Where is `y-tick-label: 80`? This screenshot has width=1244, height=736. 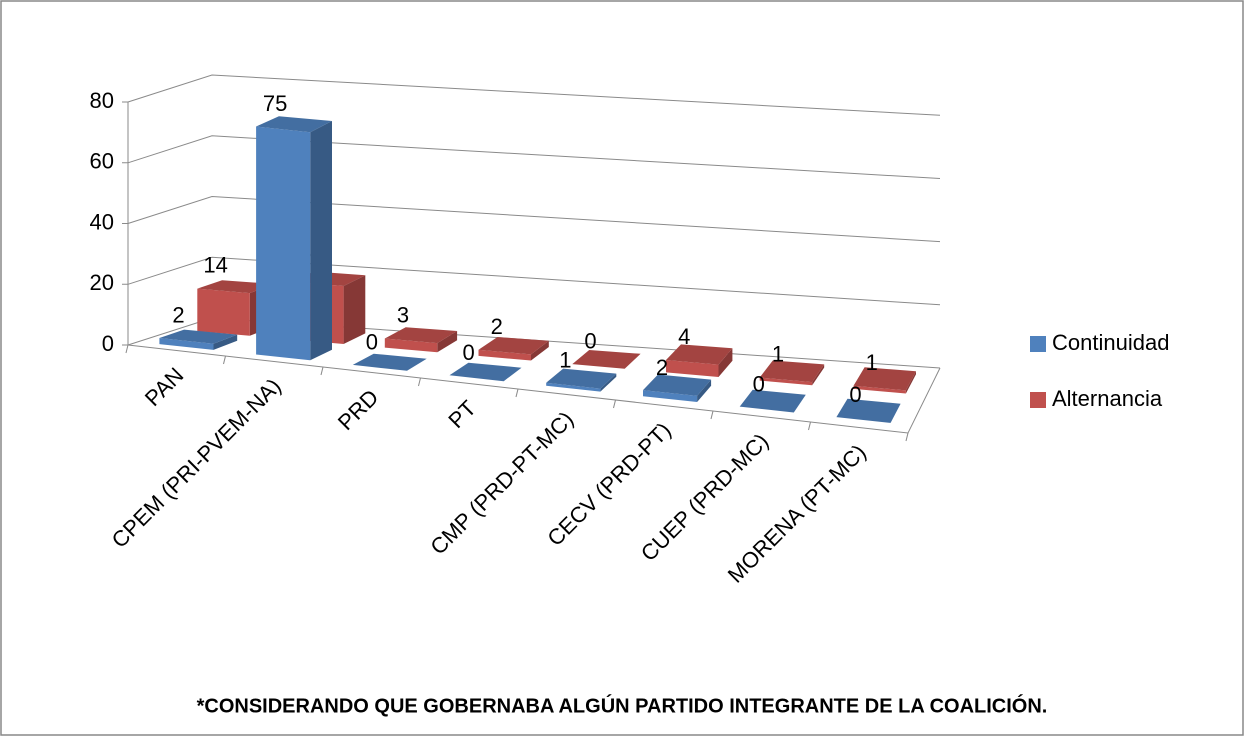
y-tick-label: 80 is located at coordinates (102, 100).